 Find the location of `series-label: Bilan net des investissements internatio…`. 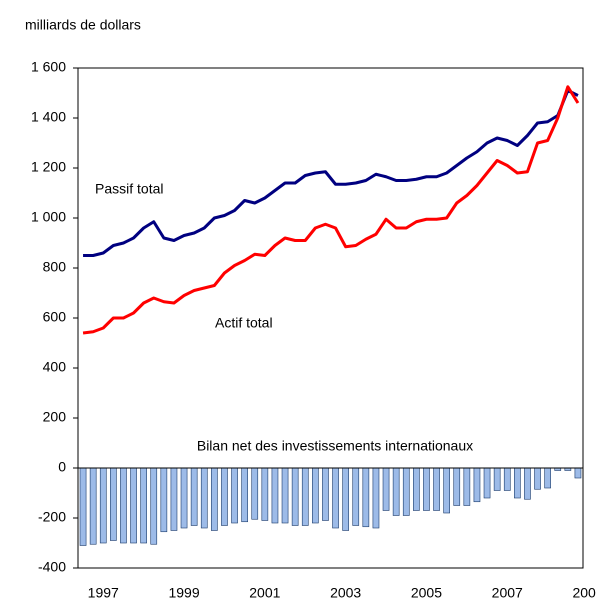

series-label: Bilan net des investissements internatio… is located at coordinates (335, 446).